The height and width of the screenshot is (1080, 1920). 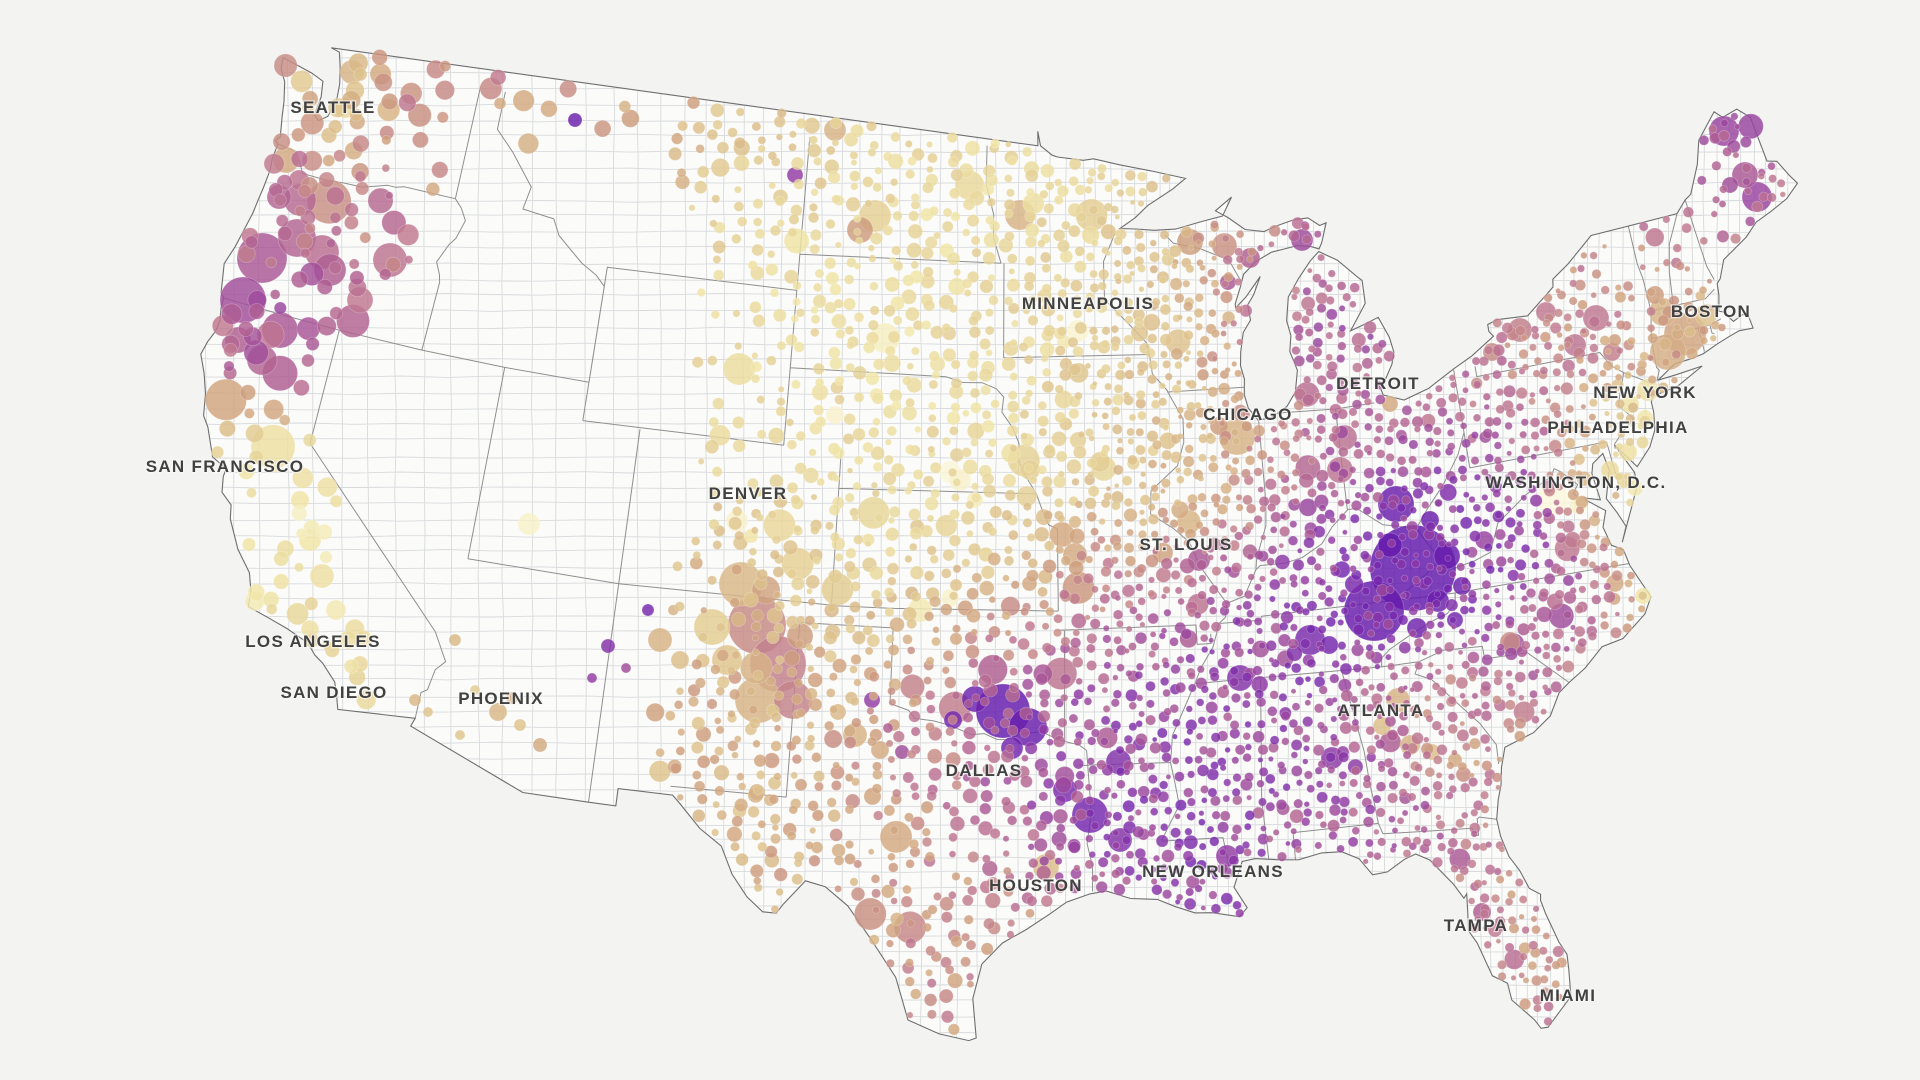 I want to click on svg-text: SAN FRANCISCO, so click(x=225, y=466).